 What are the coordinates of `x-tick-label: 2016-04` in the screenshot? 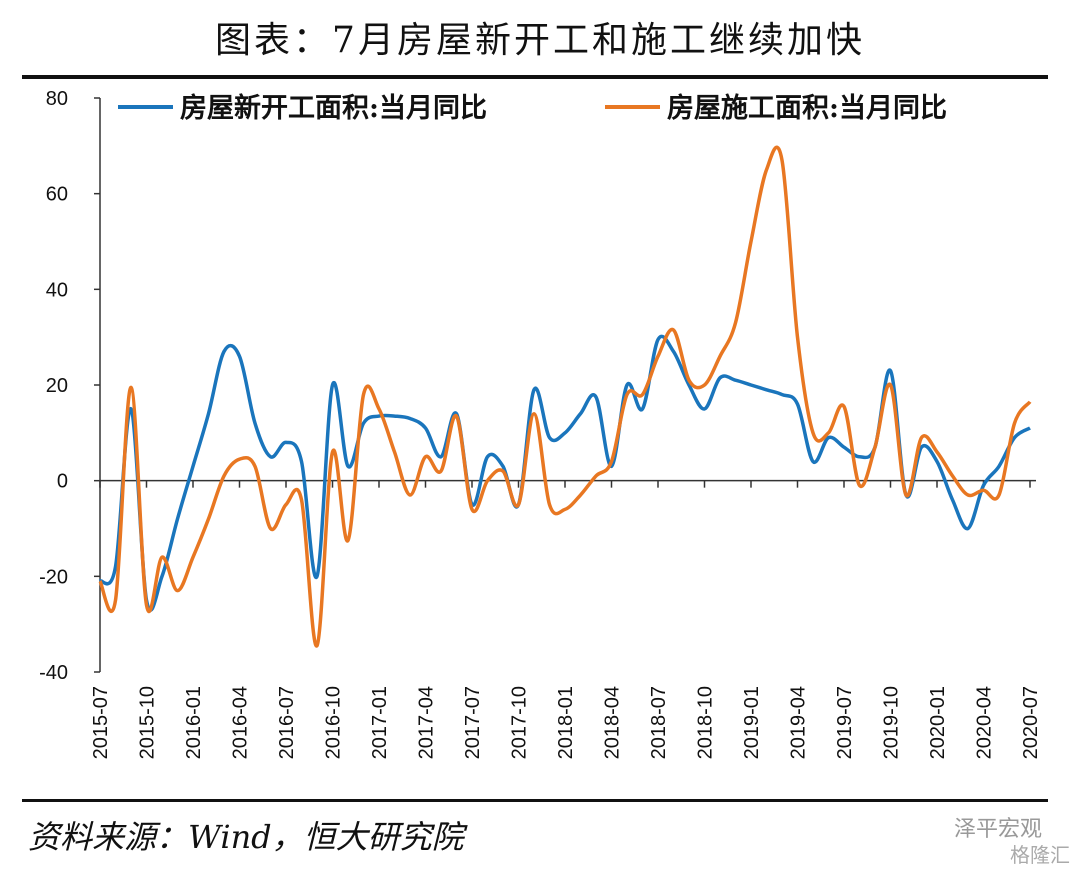 It's located at (241, 722).